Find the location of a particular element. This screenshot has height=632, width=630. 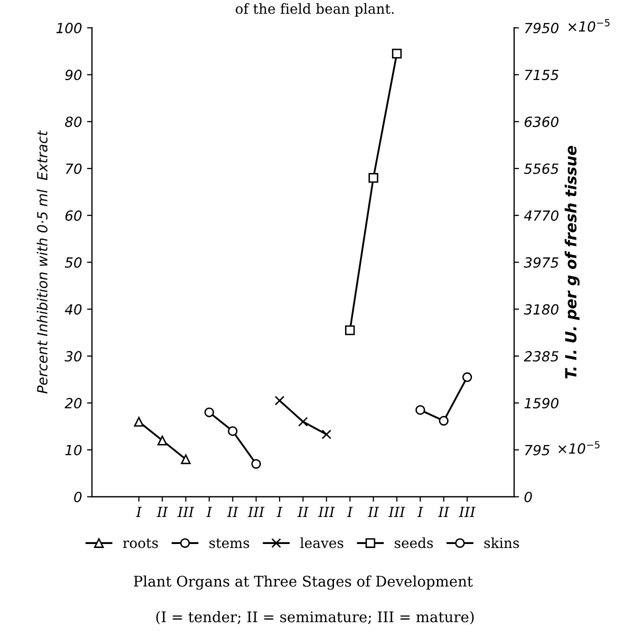

y2-tick-label: 4770 is located at coordinates (541, 215).